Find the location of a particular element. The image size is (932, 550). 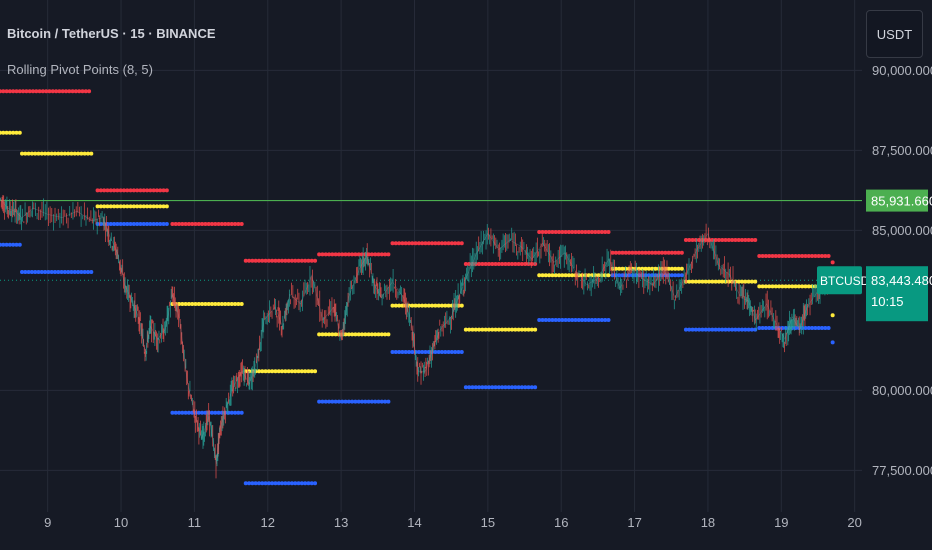

x-tick-label: 19 is located at coordinates (781, 522).